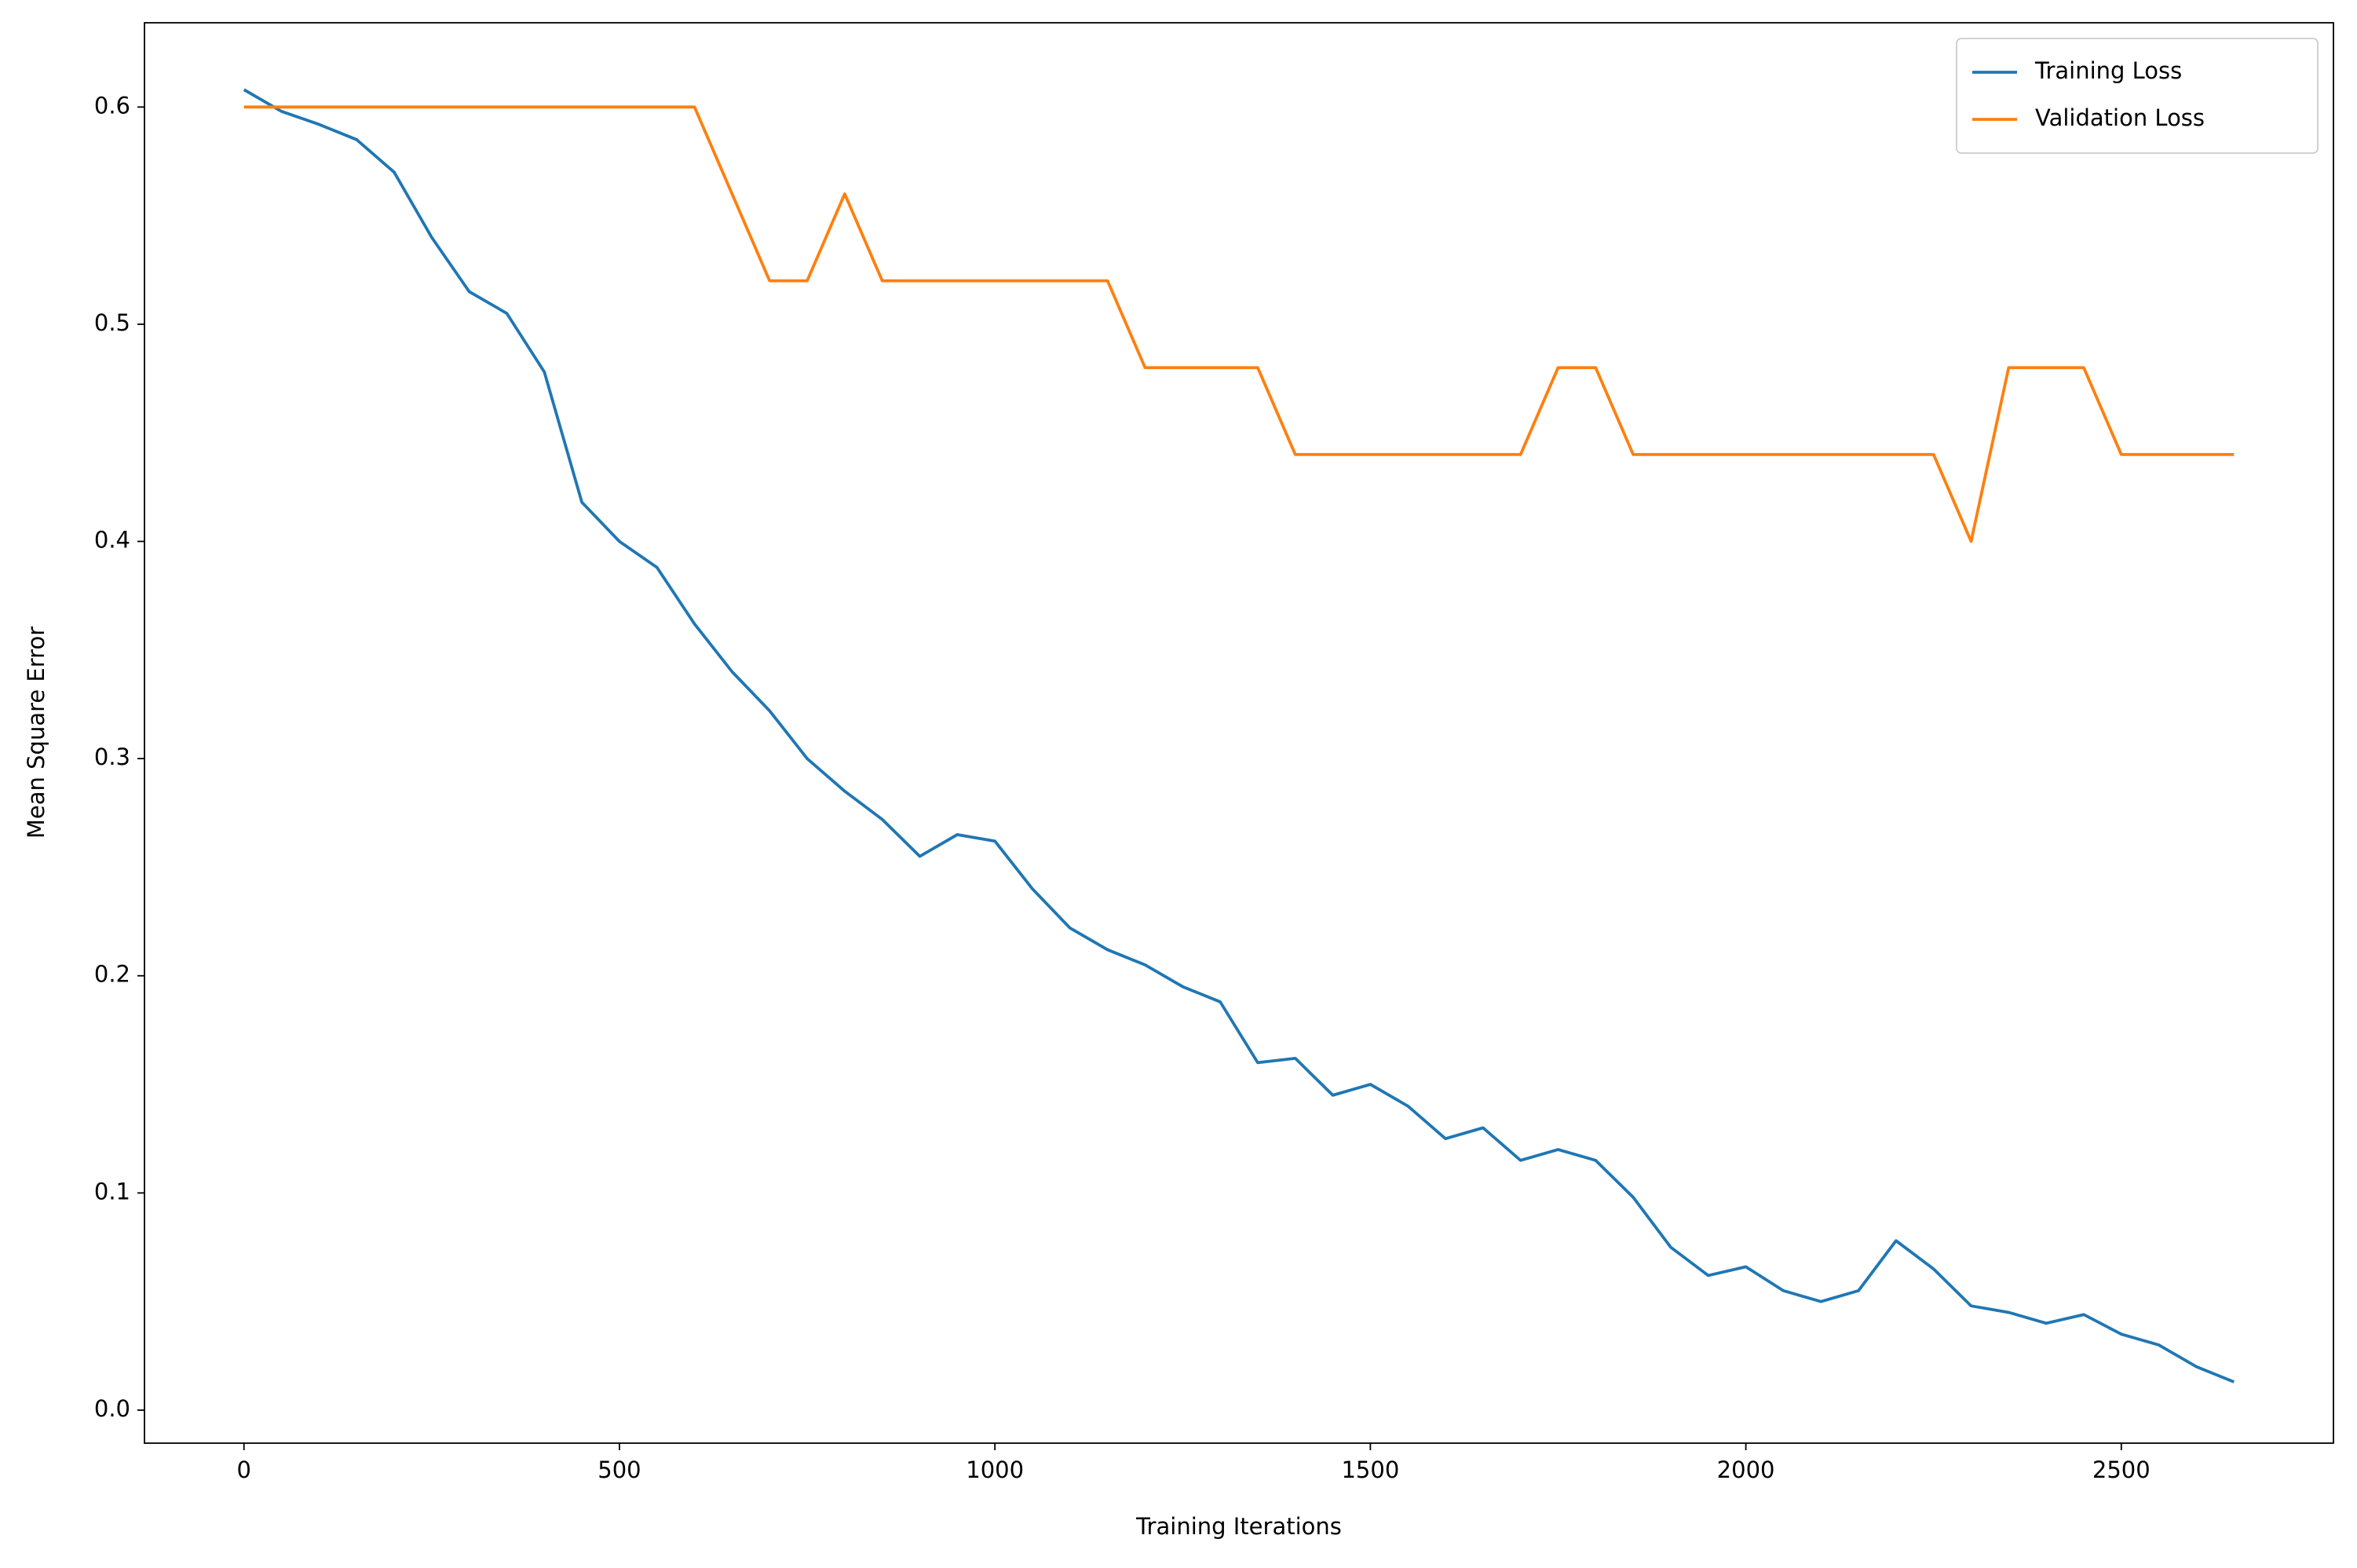 The height and width of the screenshot is (1568, 2357). What do you see at coordinates (36, 733) in the screenshot?
I see `y-axis-label: Mean Square Error` at bounding box center [36, 733].